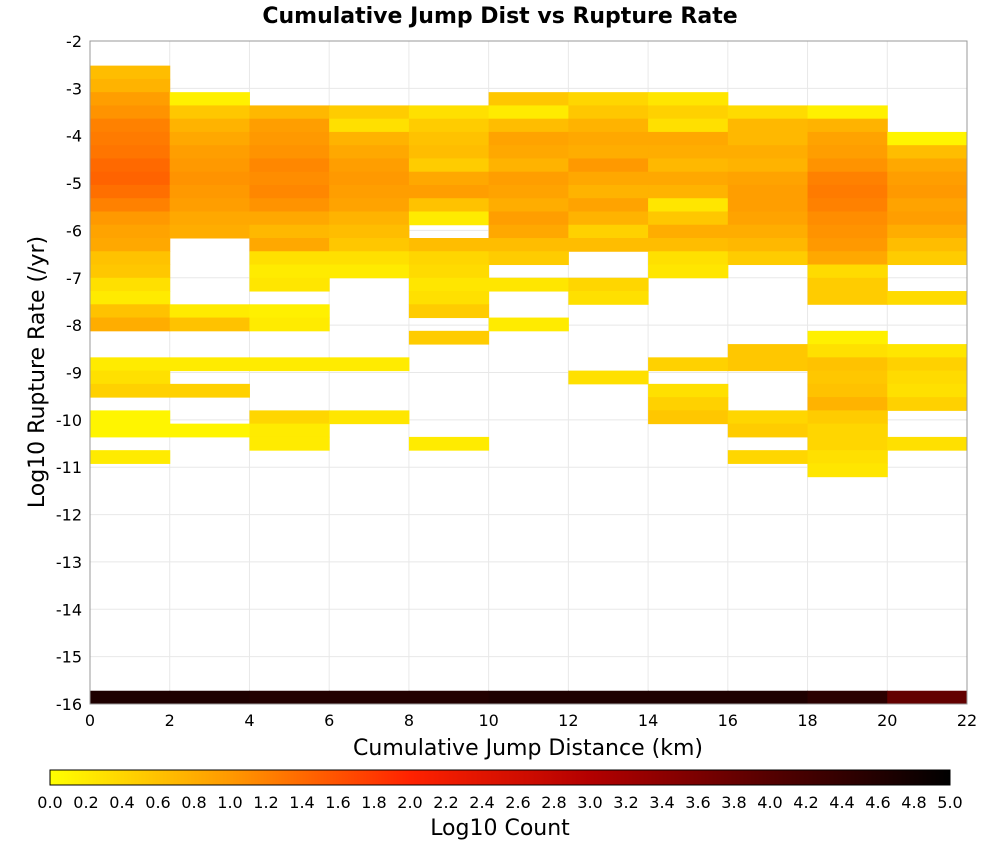  Describe the element at coordinates (69, 657) in the screenshot. I see `y-tick-label: -15` at that location.